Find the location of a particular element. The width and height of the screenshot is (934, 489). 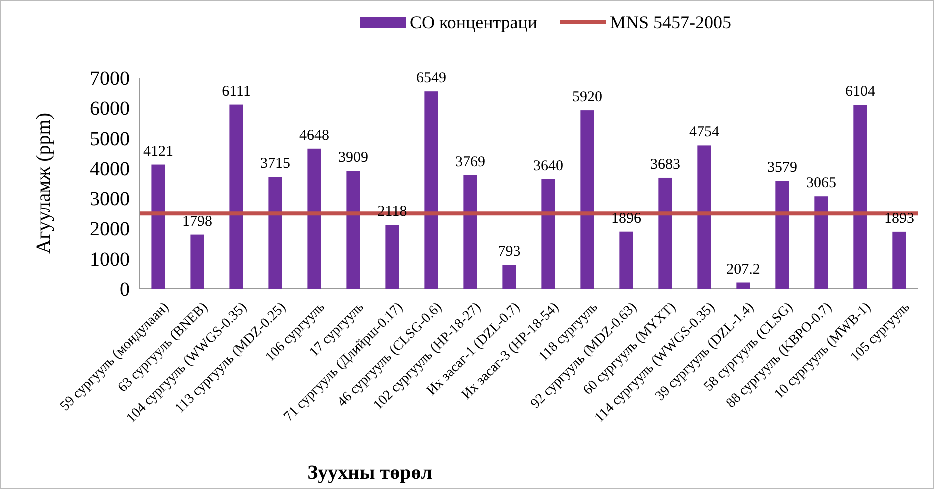

data-label: 3579 is located at coordinates (782, 168).